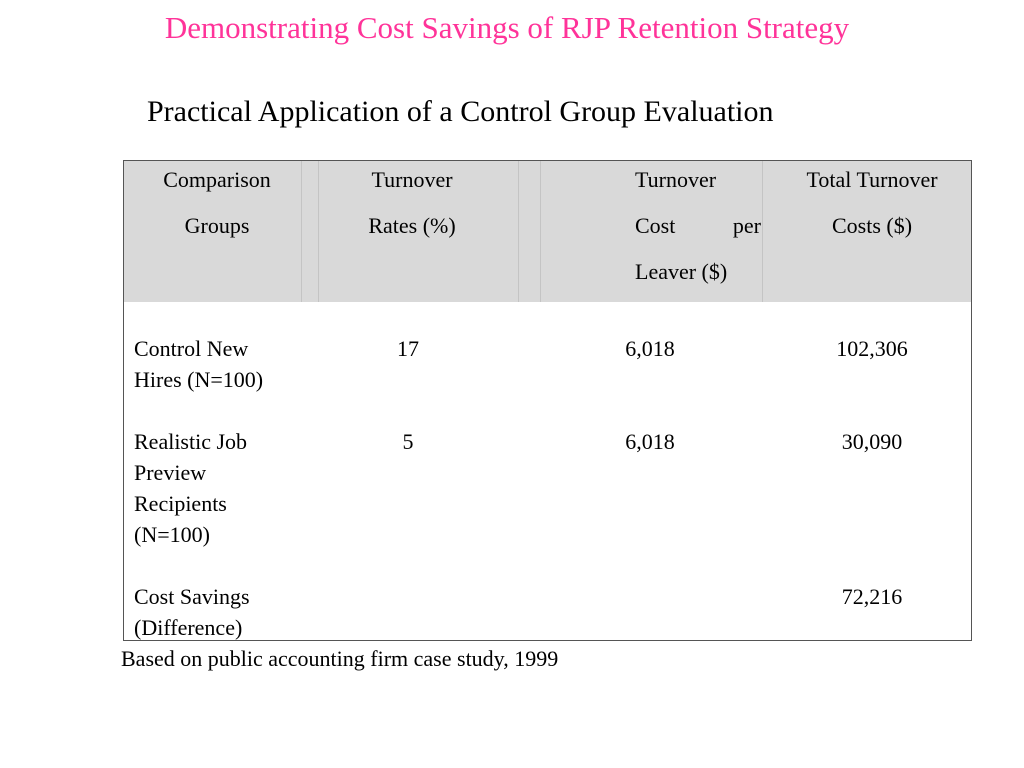  What do you see at coordinates (217, 179) in the screenshot?
I see `header-label: Comparison` at bounding box center [217, 179].